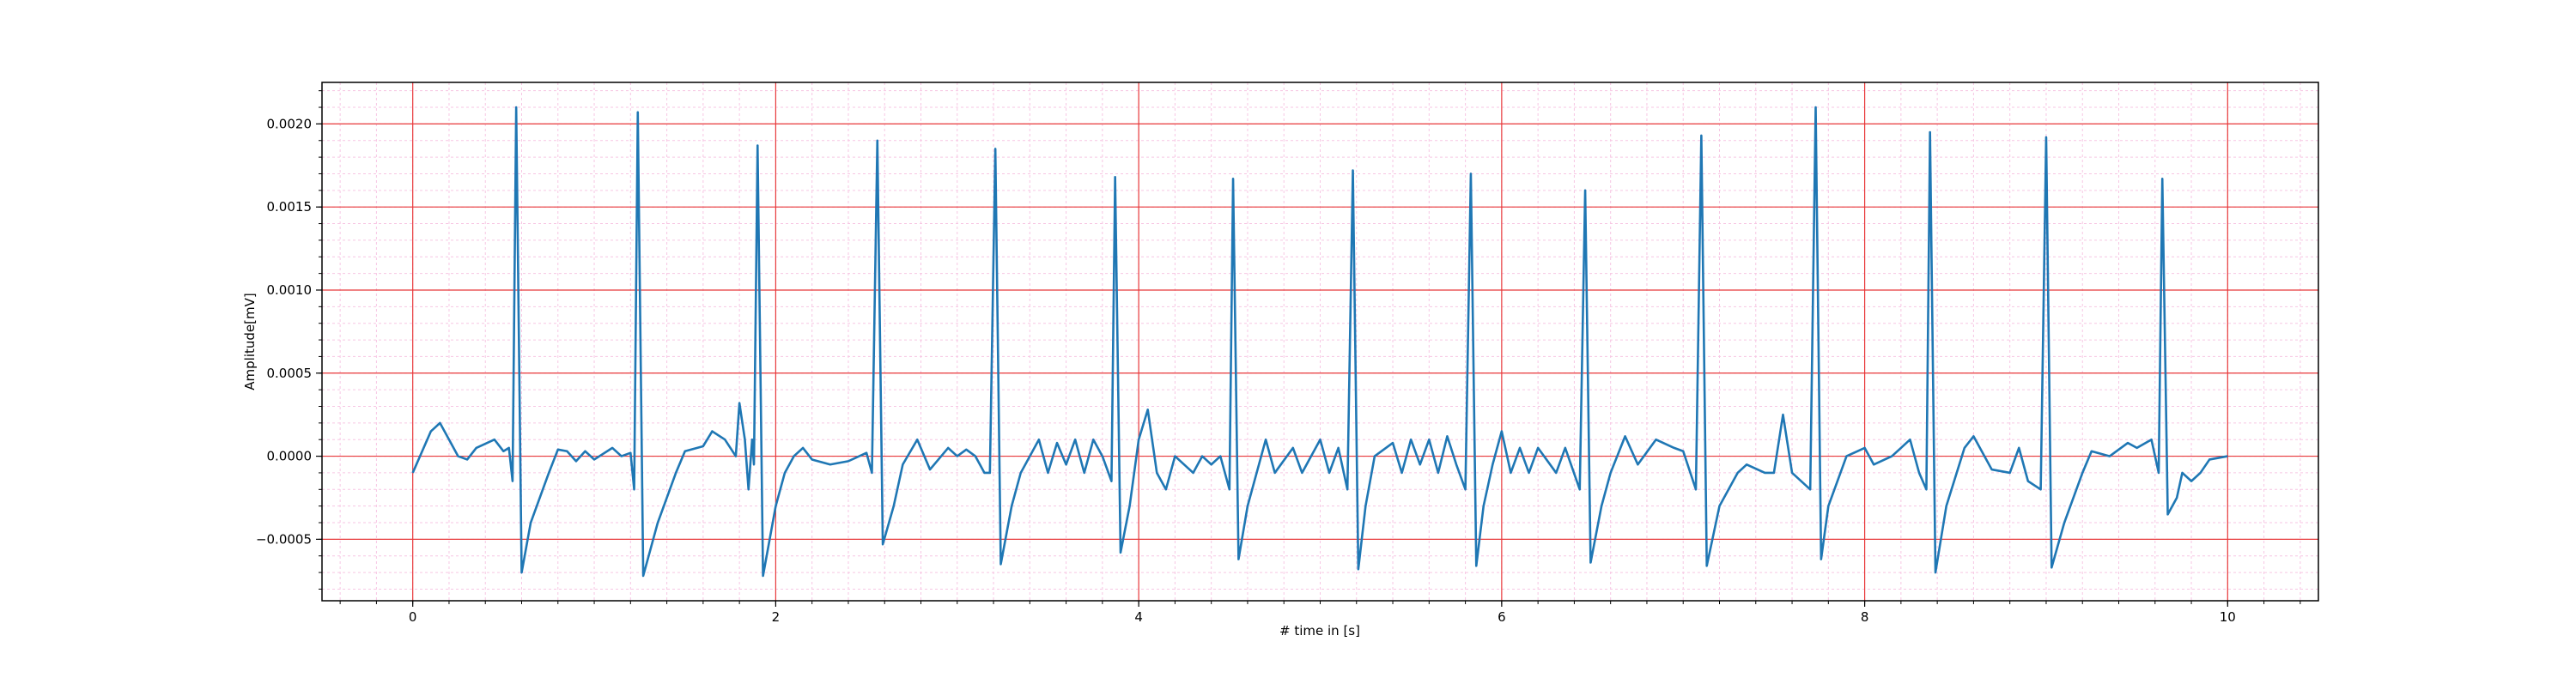  What do you see at coordinates (1865, 617) in the screenshot?
I see `x-tick-label: 8` at bounding box center [1865, 617].